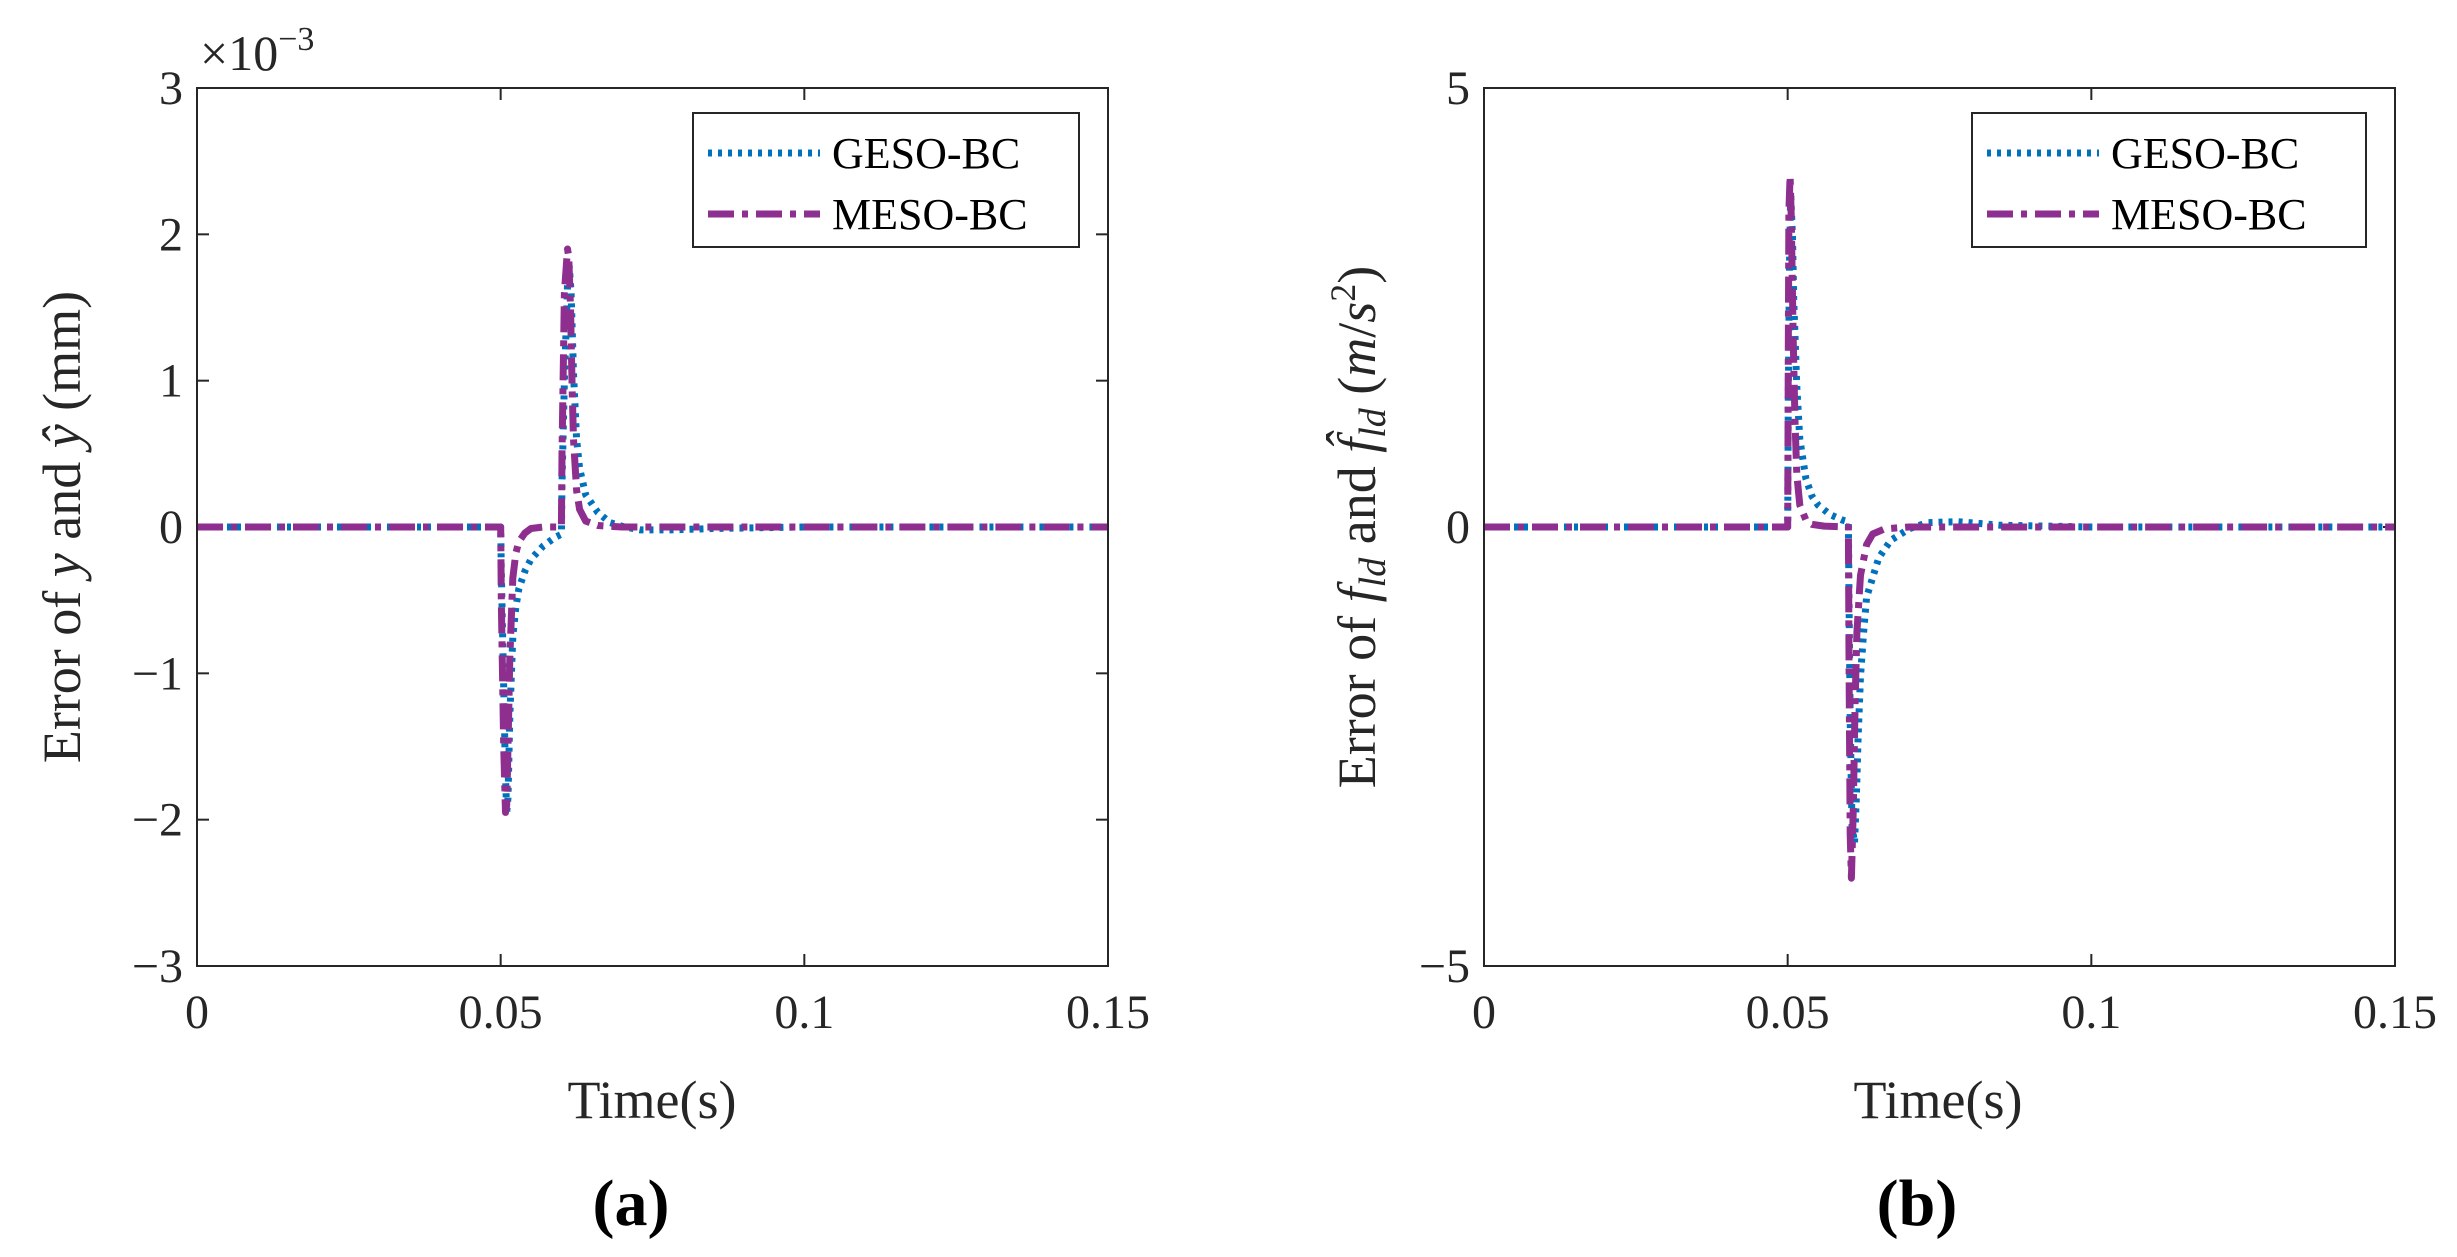 This screenshot has width=2457, height=1257. Describe the element at coordinates (2205, 153) in the screenshot. I see `legend-label-geso-b: GESO-BC` at that location.